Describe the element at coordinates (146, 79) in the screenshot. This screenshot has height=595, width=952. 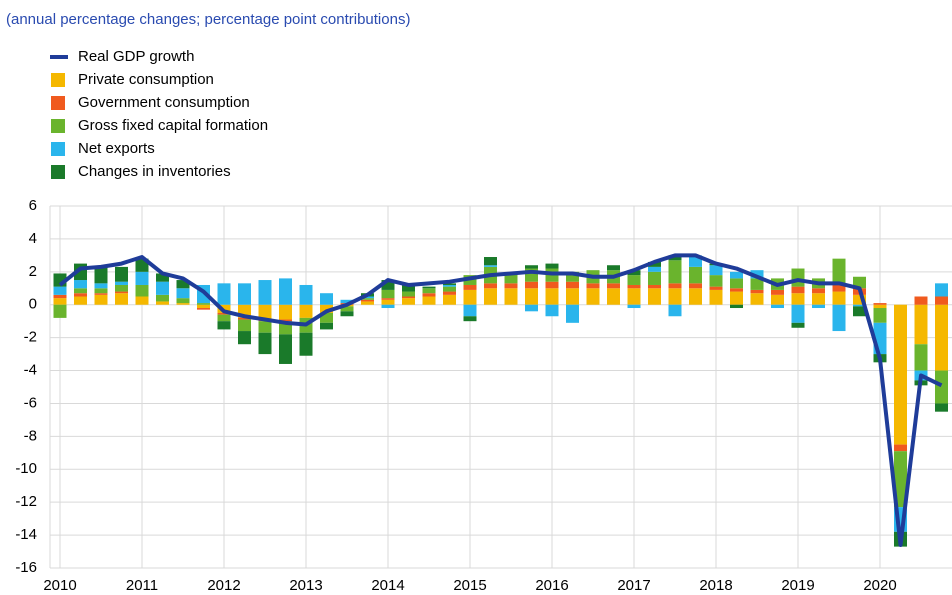
I see `legend-label: Private consumption` at that location.